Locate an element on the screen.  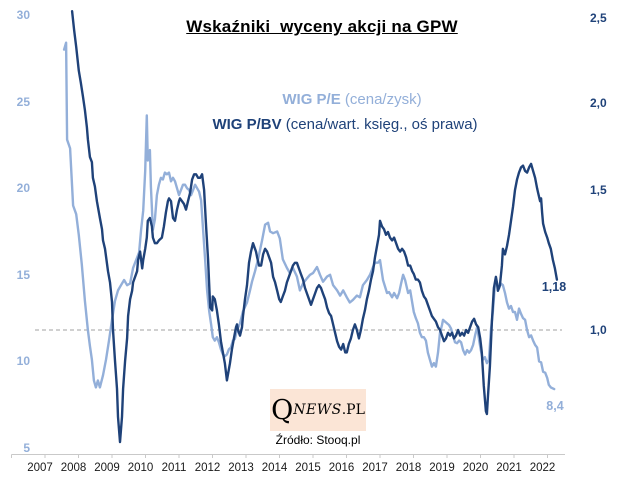
x-axis-year-label: 2021 is located at coordinates (509, 468).